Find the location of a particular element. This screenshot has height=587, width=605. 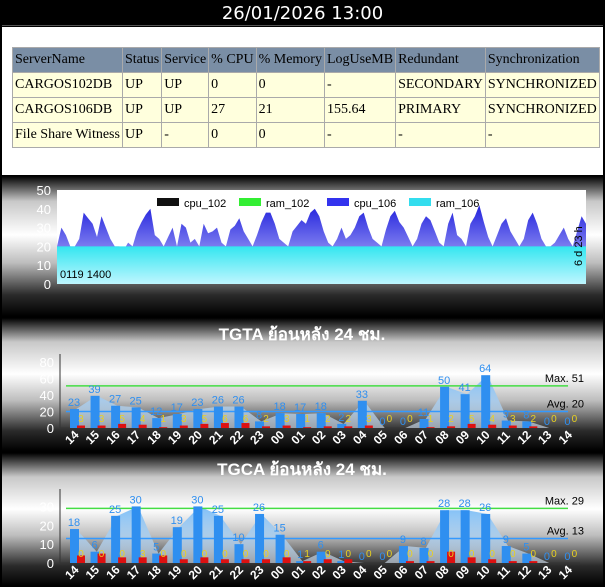

column-header: % CPU is located at coordinates (232, 60).